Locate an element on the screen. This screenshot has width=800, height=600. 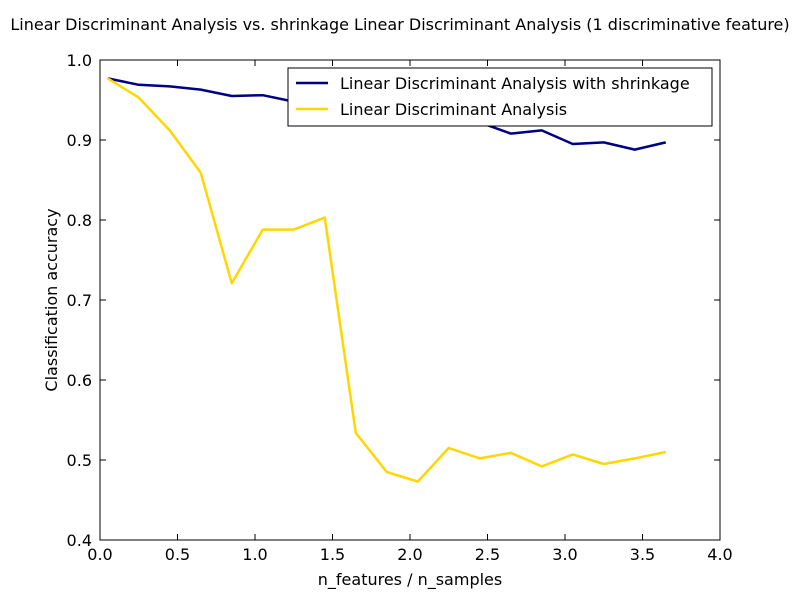
x-tick-label: 2.0 is located at coordinates (409, 554).